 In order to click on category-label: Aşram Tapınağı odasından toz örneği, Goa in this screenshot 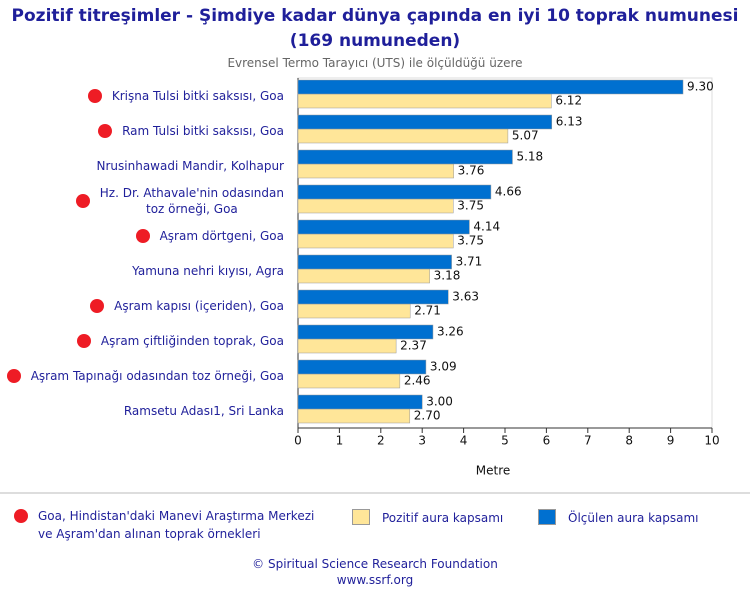, I will do `click(145, 375)`.